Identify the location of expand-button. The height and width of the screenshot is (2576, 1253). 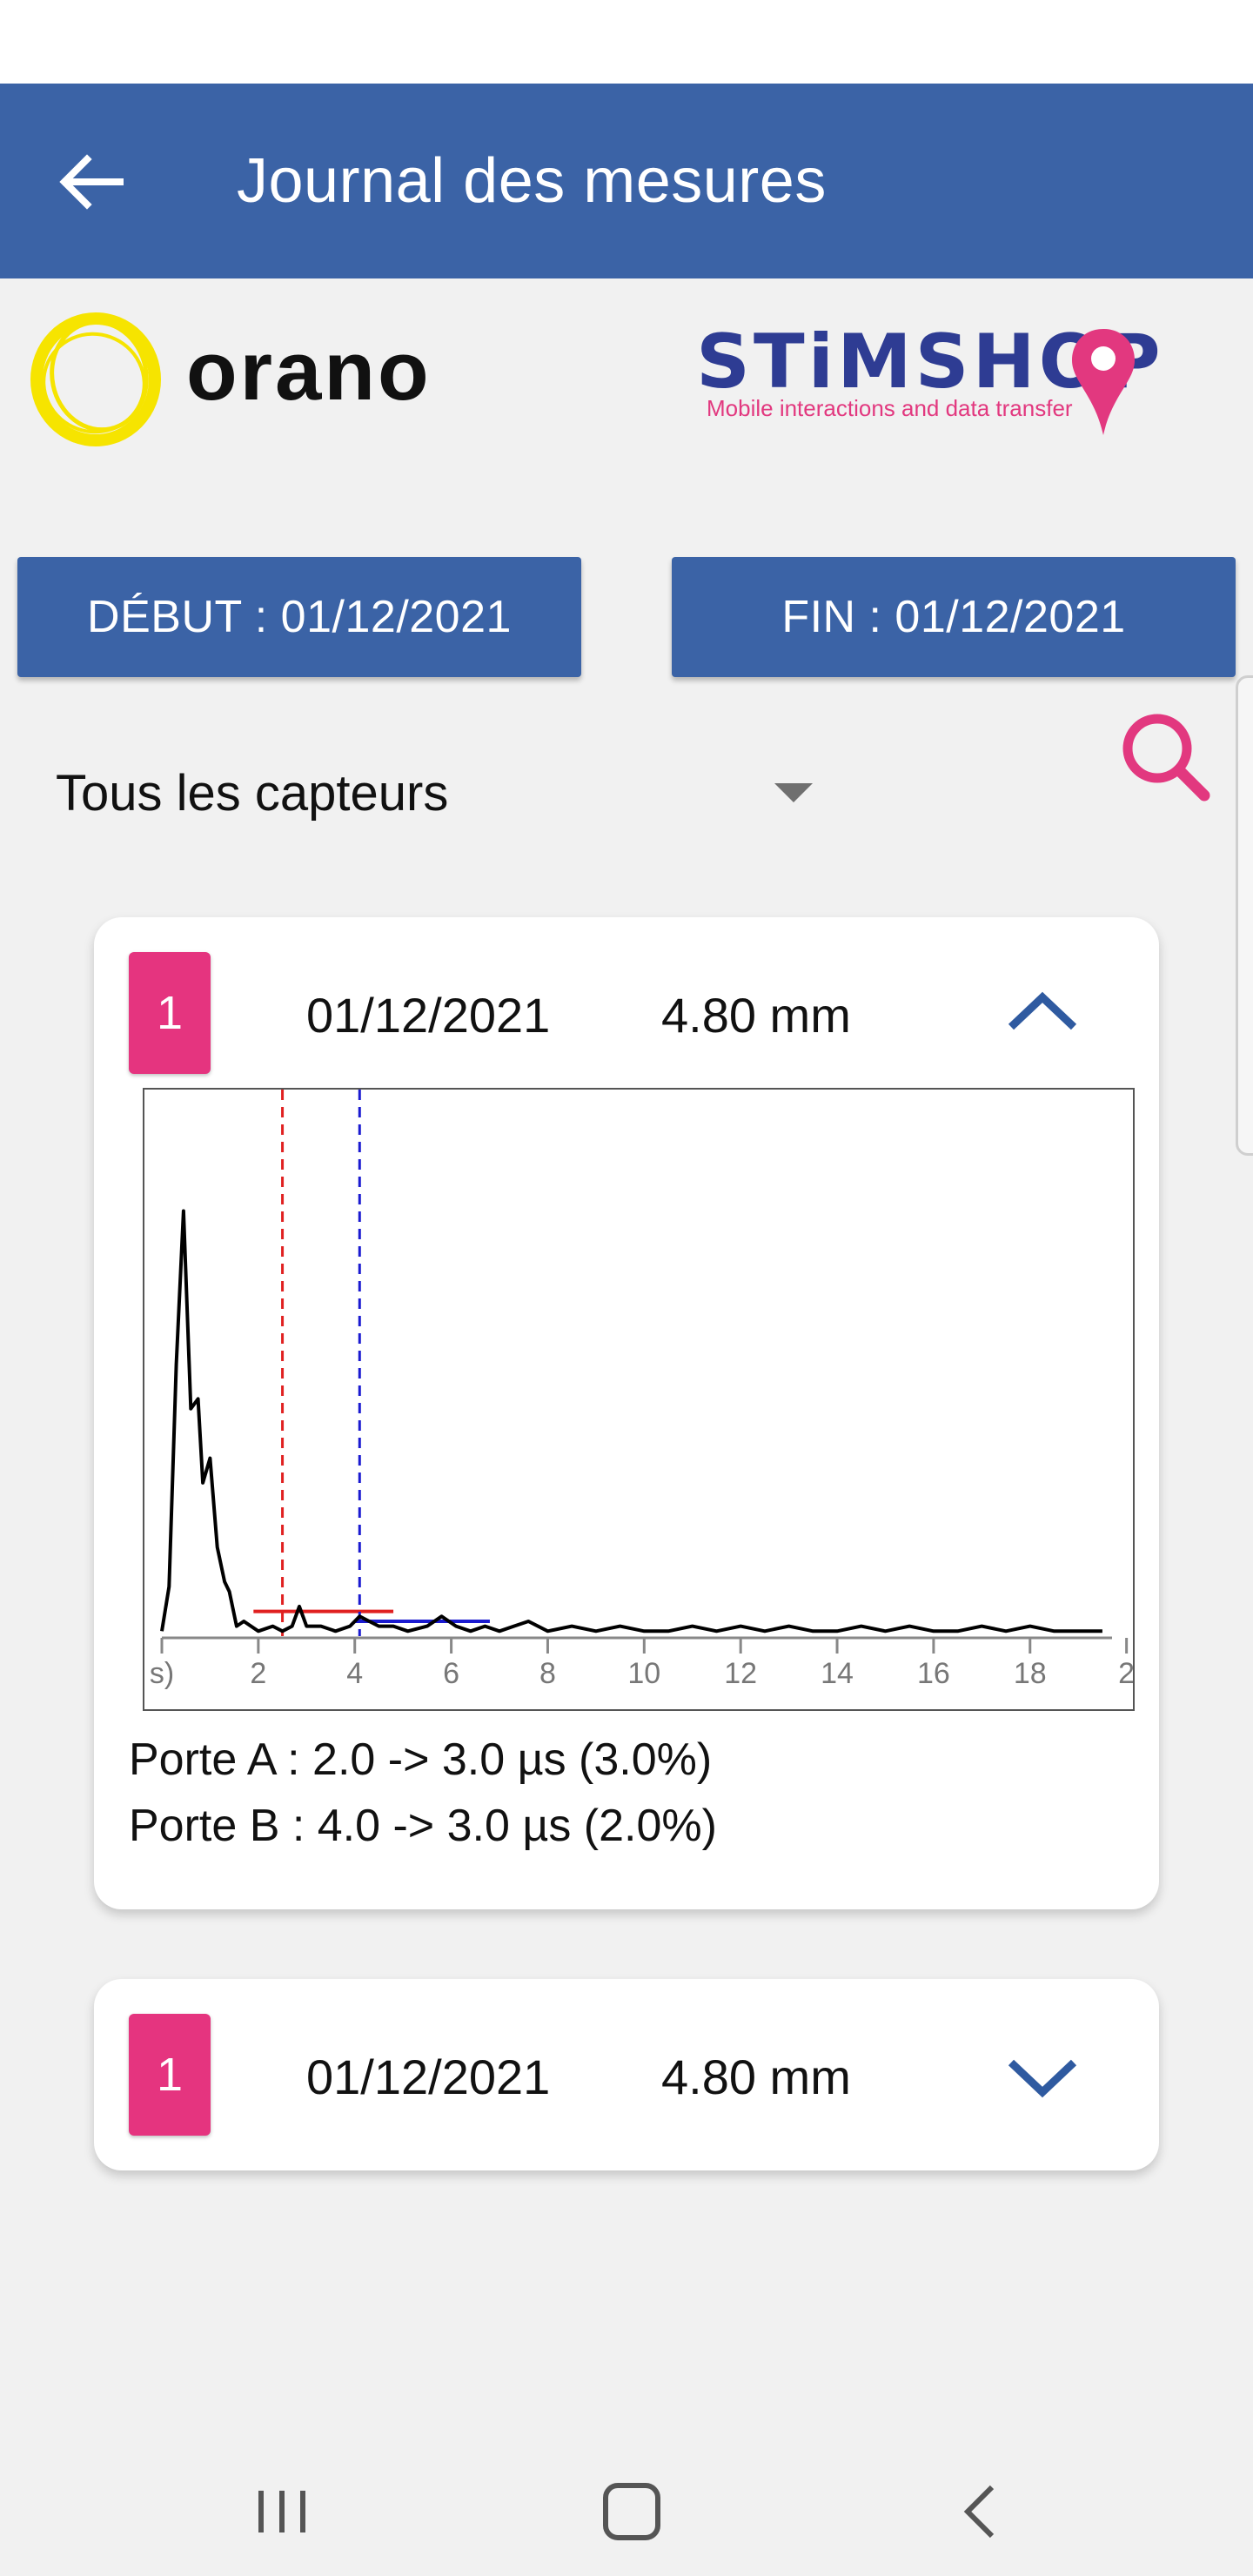
(1042, 2075).